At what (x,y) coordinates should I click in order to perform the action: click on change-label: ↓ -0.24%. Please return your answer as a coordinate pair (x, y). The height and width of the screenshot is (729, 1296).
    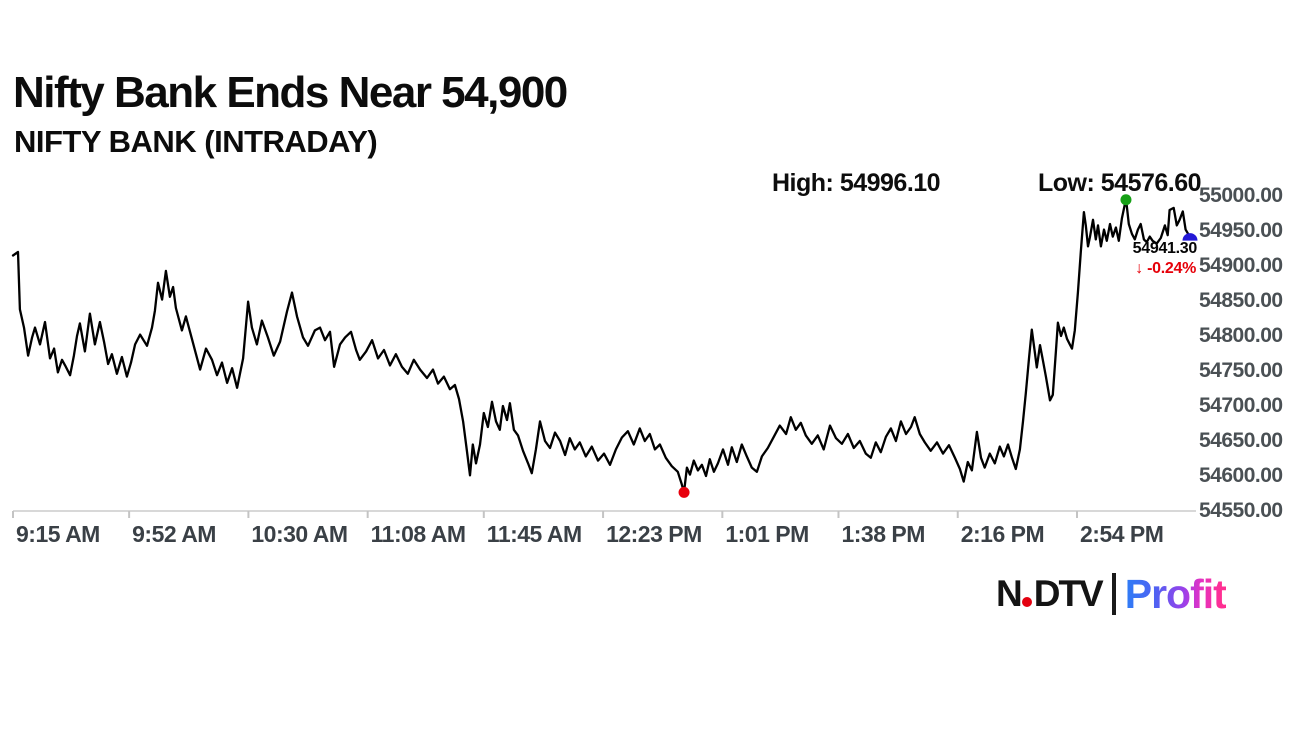
    Looking at the image, I should click on (1165, 269).